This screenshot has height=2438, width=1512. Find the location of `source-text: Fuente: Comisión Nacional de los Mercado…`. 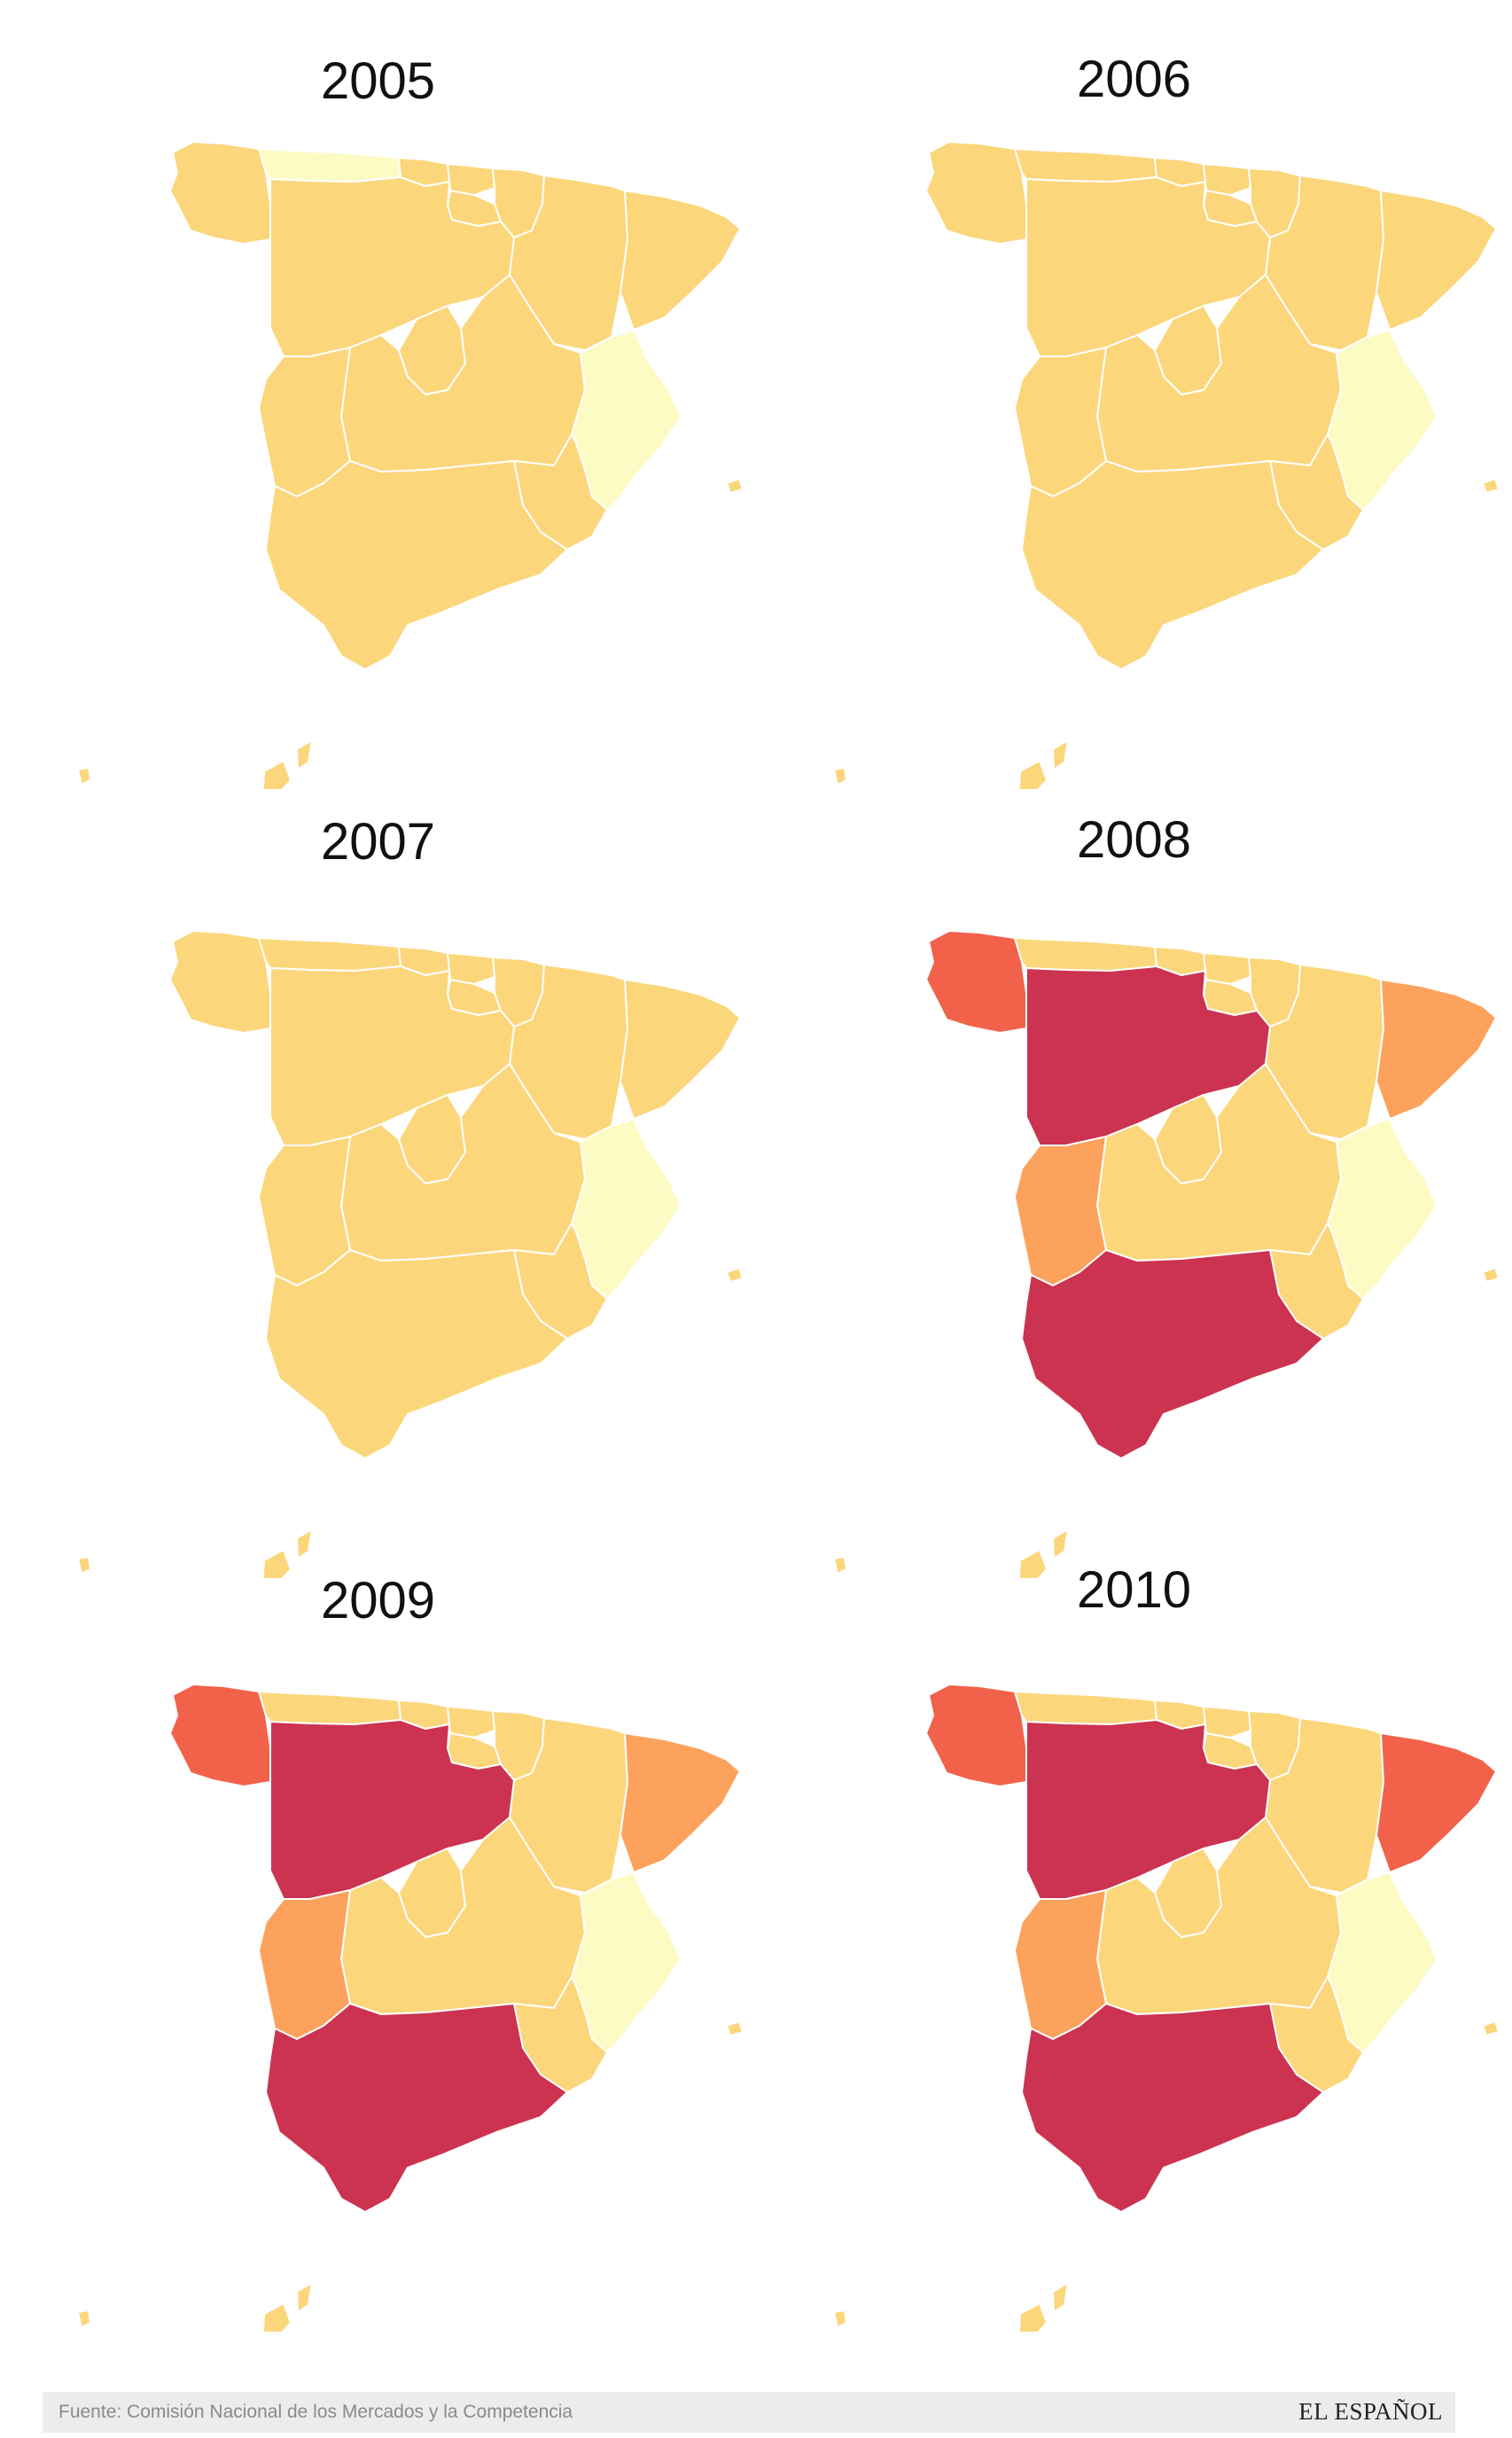

source-text: Fuente: Comisión Nacional de los Mercado… is located at coordinates (315, 2412).